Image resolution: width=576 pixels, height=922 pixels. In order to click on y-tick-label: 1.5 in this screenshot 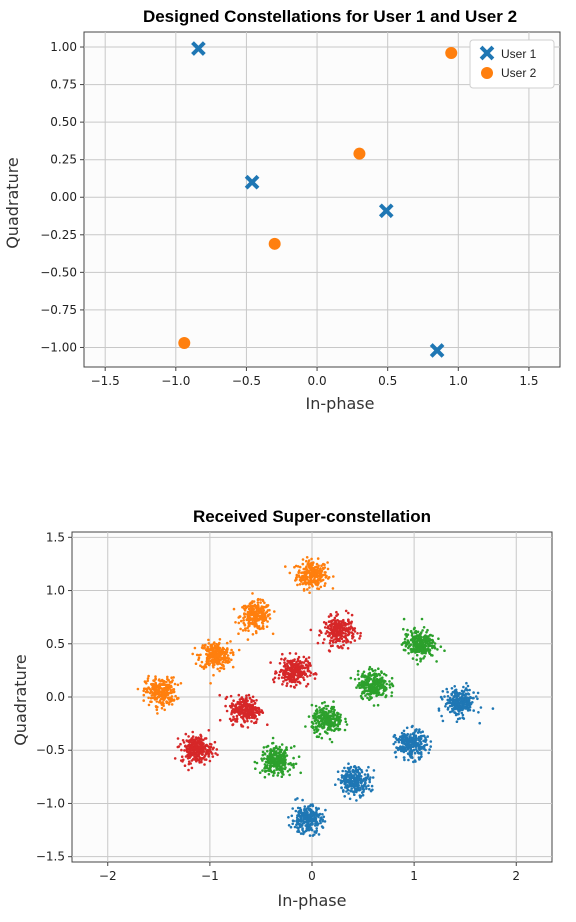, I will do `click(55, 537)`.